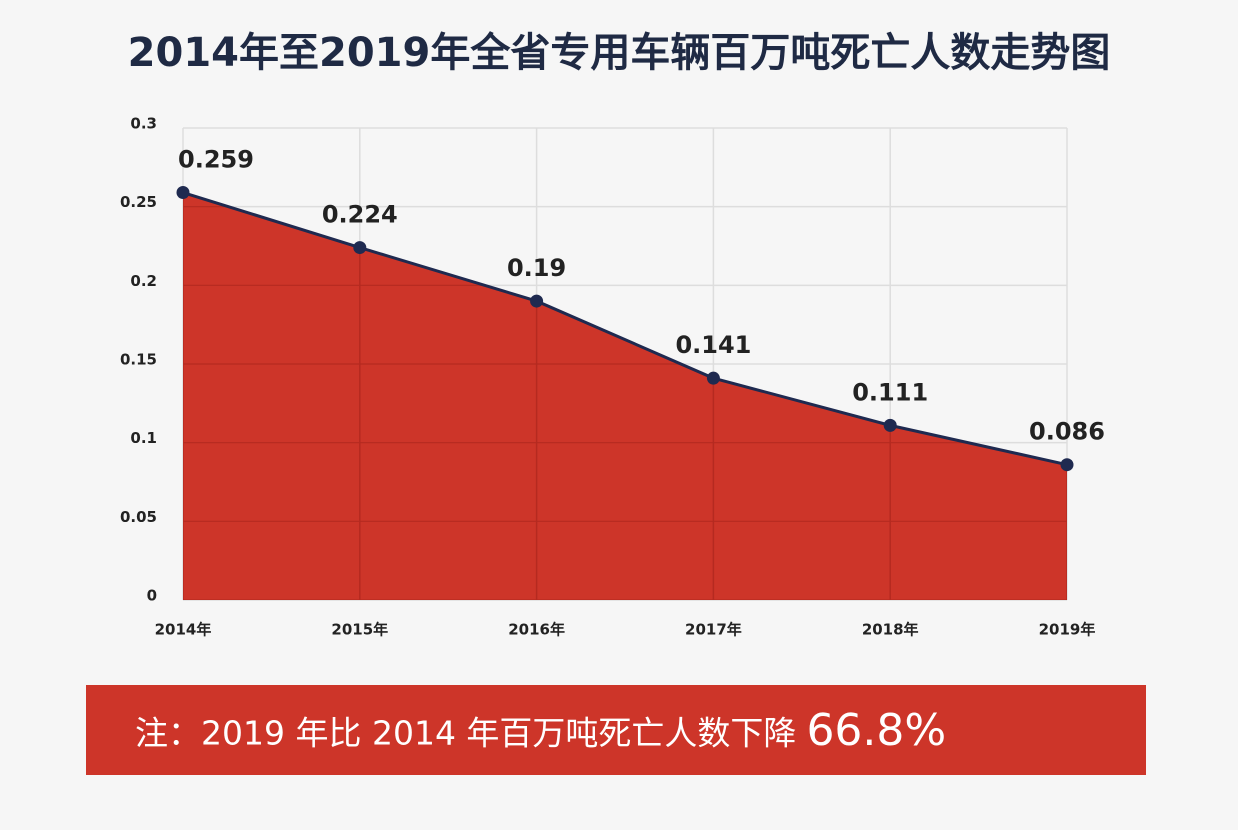 The height and width of the screenshot is (830, 1238). What do you see at coordinates (216, 160) in the screenshot?
I see `data-label: 0.259` at bounding box center [216, 160].